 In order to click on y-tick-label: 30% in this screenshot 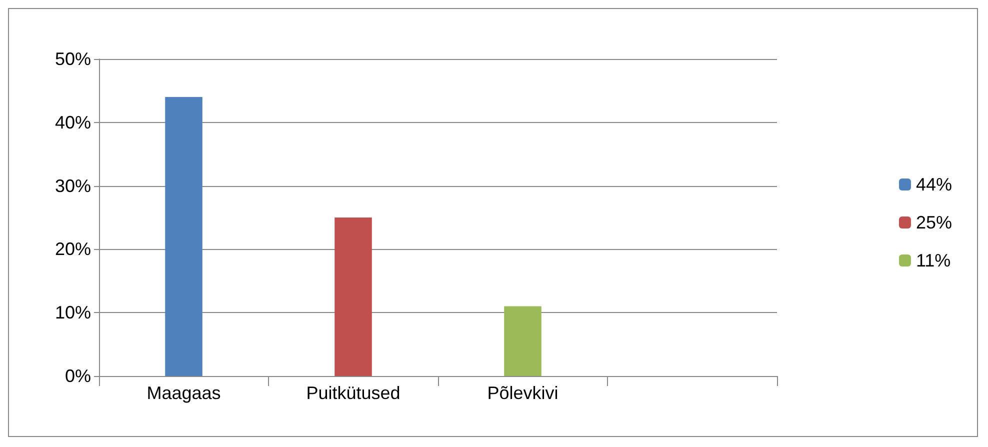, I will do `click(72, 186)`.